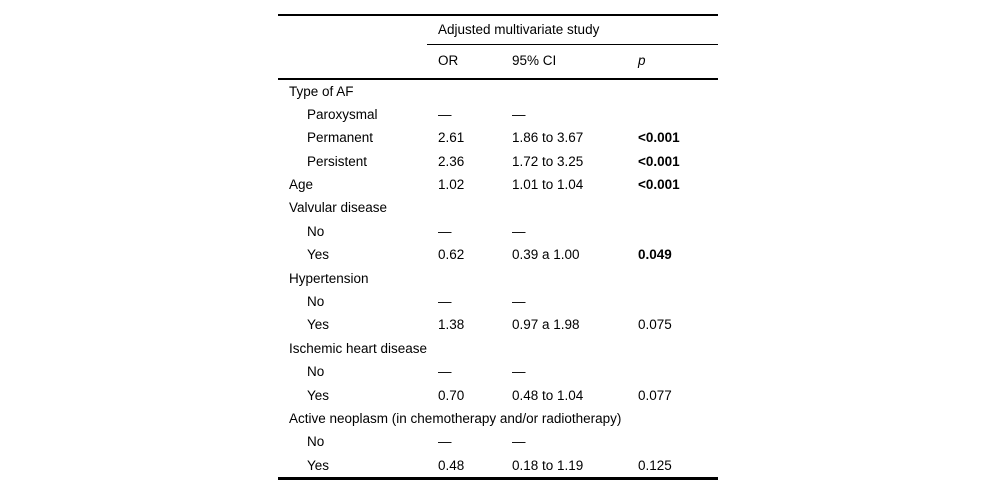  I want to click on ci-value: 1.86 to 3.67, so click(548, 138).